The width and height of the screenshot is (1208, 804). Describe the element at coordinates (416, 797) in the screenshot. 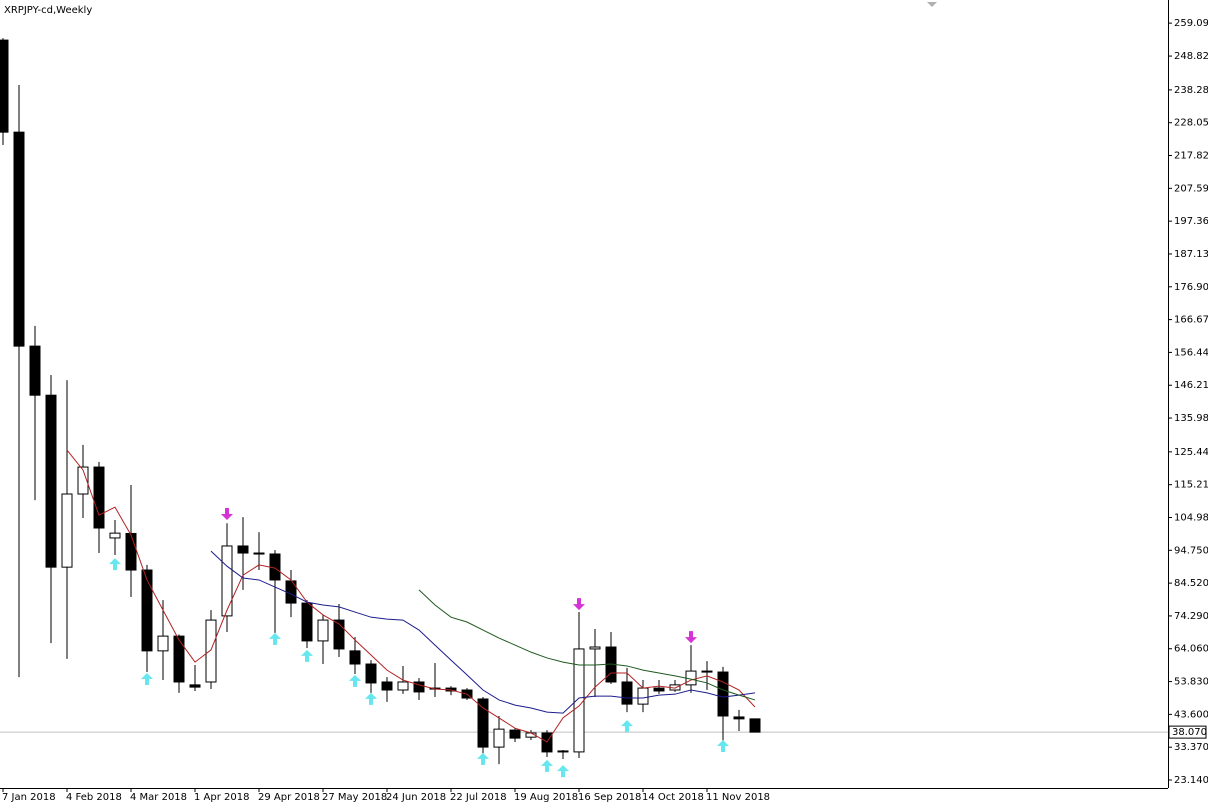

I see `x-tick-label: 24 Jun 2018` at that location.